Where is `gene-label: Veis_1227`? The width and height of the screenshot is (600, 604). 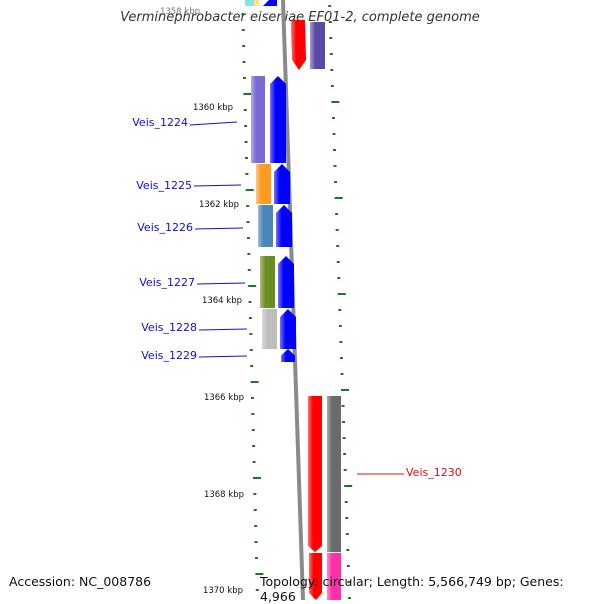 gene-label: Veis_1227 is located at coordinates (167, 282).